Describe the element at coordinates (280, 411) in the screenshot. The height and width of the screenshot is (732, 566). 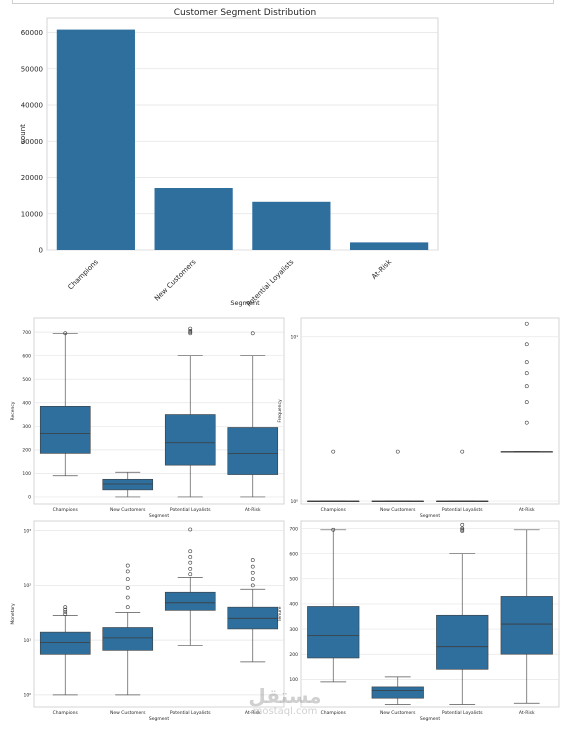
I see `box-ylabel: Frequency` at that location.